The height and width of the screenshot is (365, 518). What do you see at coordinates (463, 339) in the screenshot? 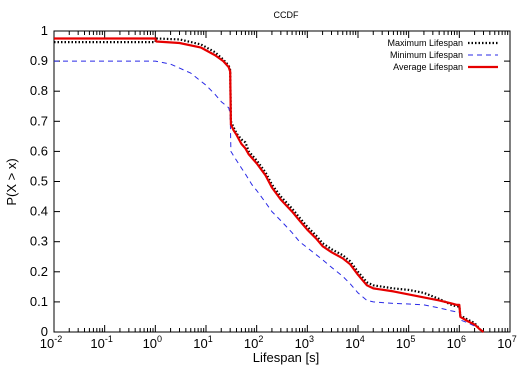
I see `x-tick-exponent: 6` at bounding box center [463, 339].